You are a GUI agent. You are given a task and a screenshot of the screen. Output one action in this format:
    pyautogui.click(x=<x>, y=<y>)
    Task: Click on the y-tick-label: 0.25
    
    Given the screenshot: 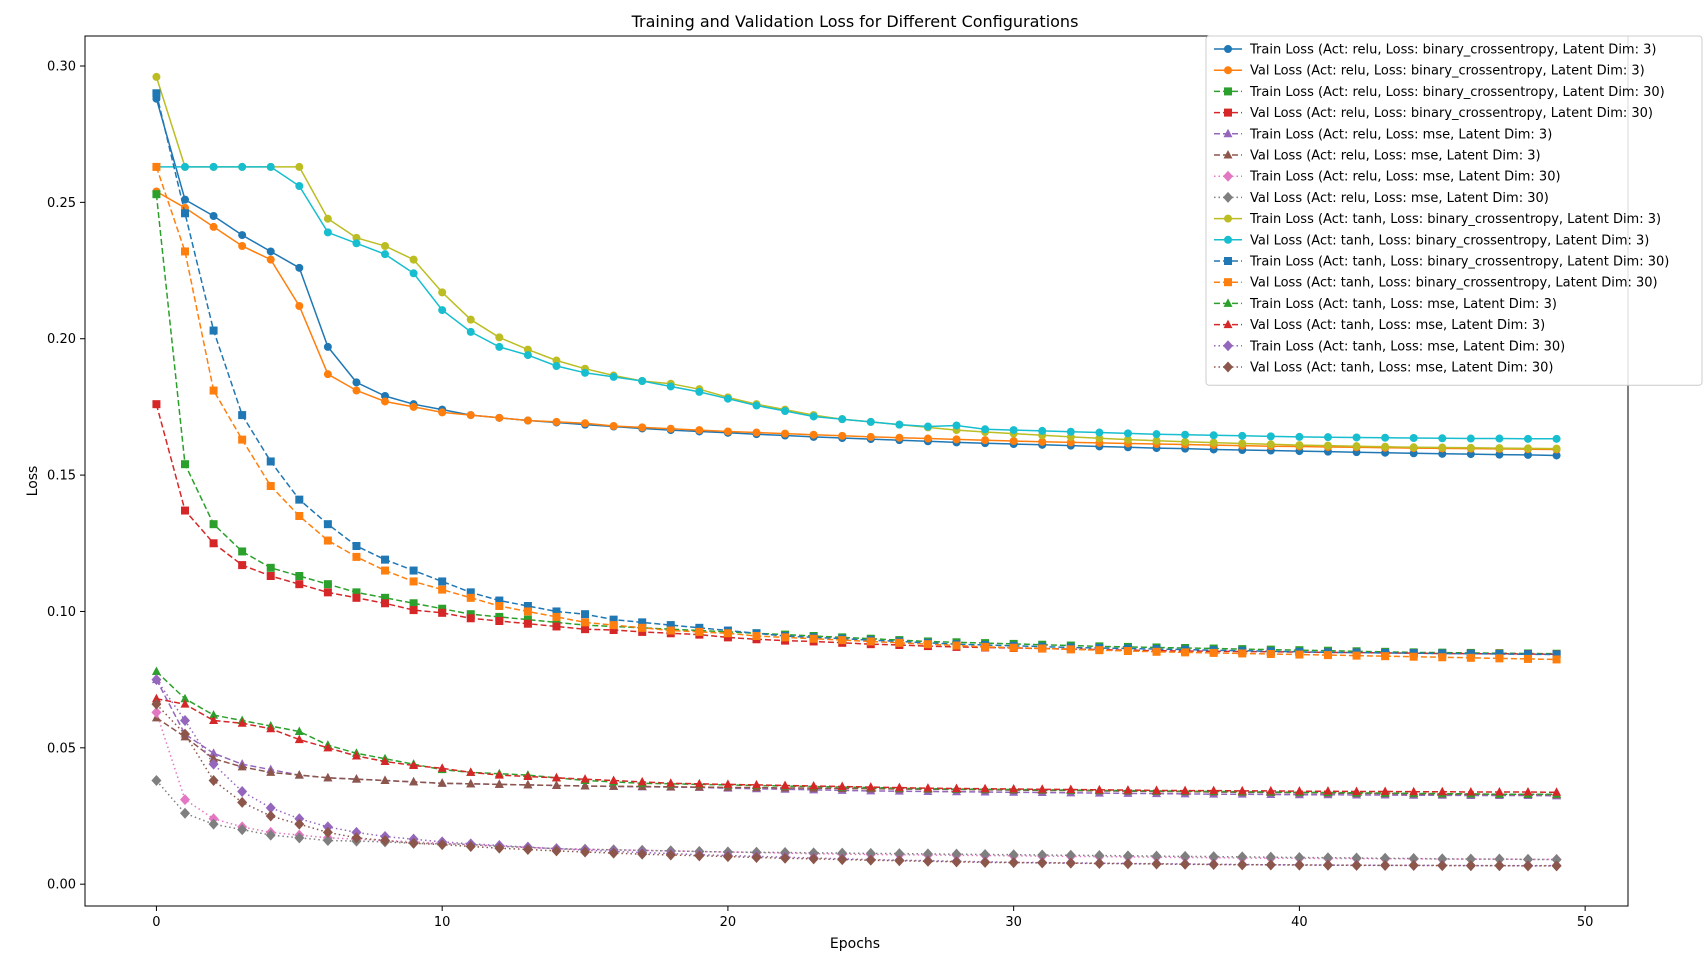 What is the action you would take?
    pyautogui.click(x=61, y=203)
    